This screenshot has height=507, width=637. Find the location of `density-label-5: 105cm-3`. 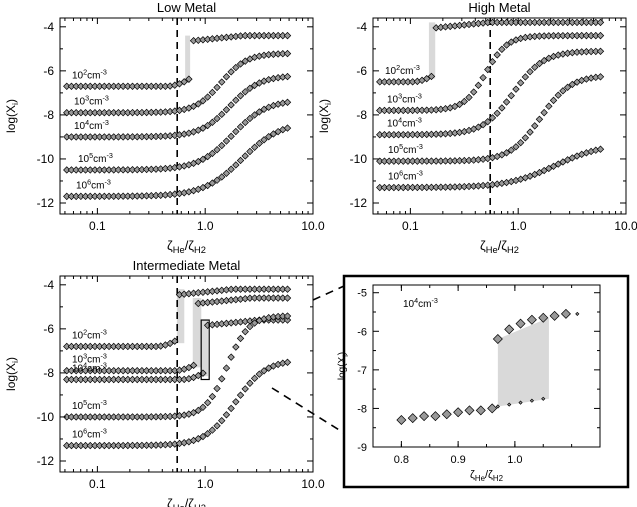

density-label-5: 105cm-3 is located at coordinates (405, 149).